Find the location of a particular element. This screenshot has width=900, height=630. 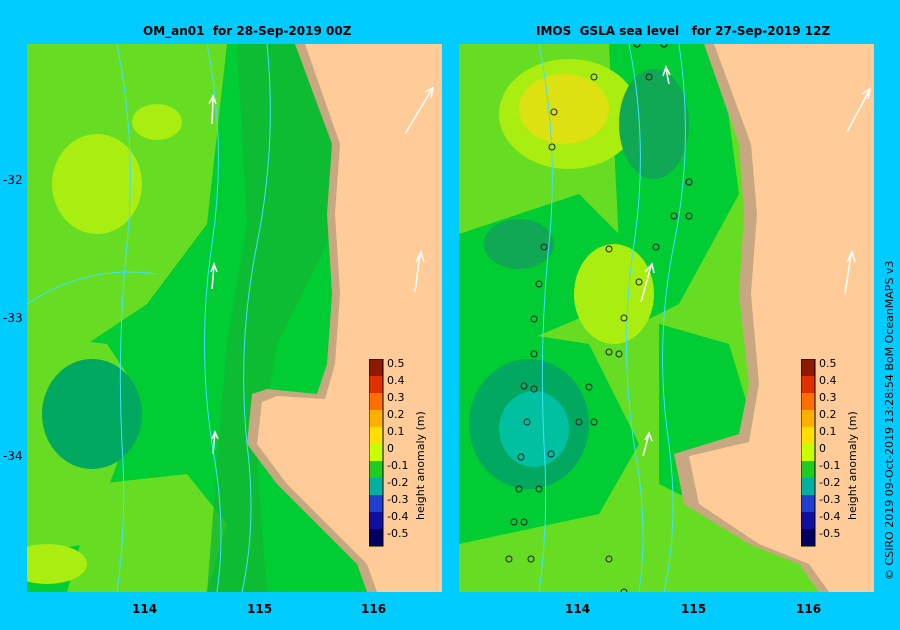

left-colorbar-label: height anomaly (m) is located at coordinates (420, 465).